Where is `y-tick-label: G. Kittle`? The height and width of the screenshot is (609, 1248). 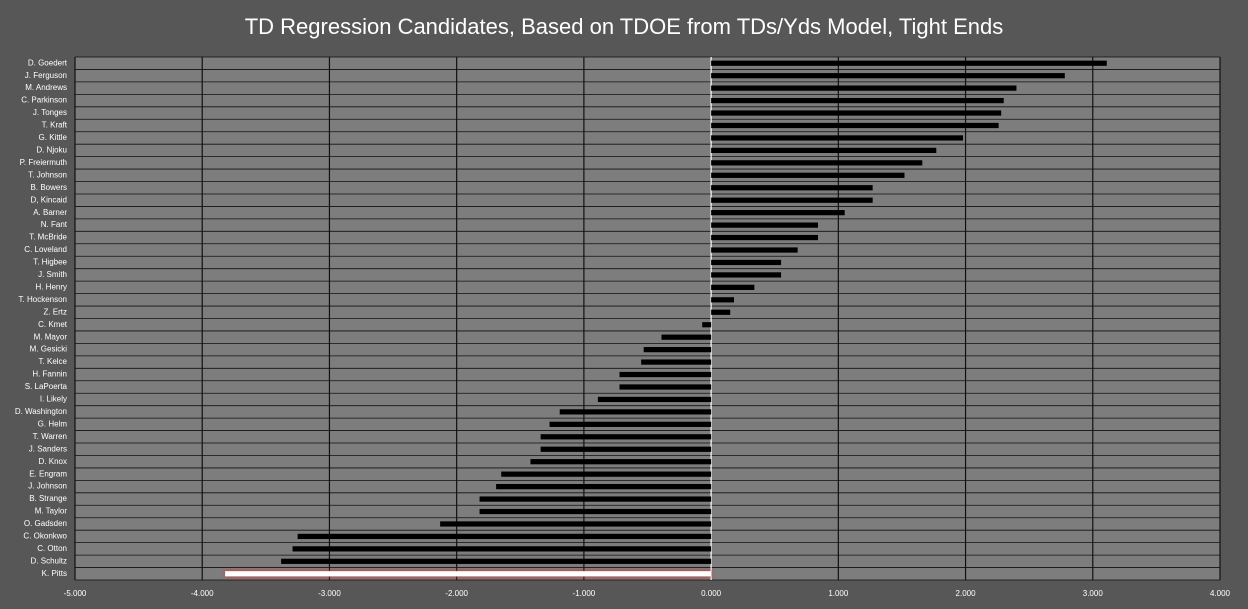 y-tick-label: G. Kittle is located at coordinates (53, 137).